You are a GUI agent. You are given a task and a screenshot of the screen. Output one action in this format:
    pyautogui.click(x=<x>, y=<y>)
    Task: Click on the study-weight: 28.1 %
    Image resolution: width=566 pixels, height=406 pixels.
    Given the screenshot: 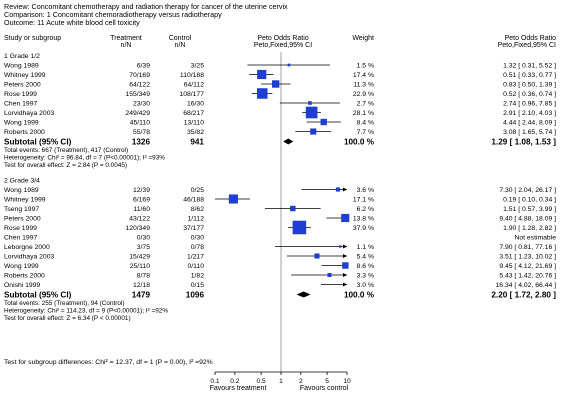 What is the action you would take?
    pyautogui.click(x=363, y=113)
    